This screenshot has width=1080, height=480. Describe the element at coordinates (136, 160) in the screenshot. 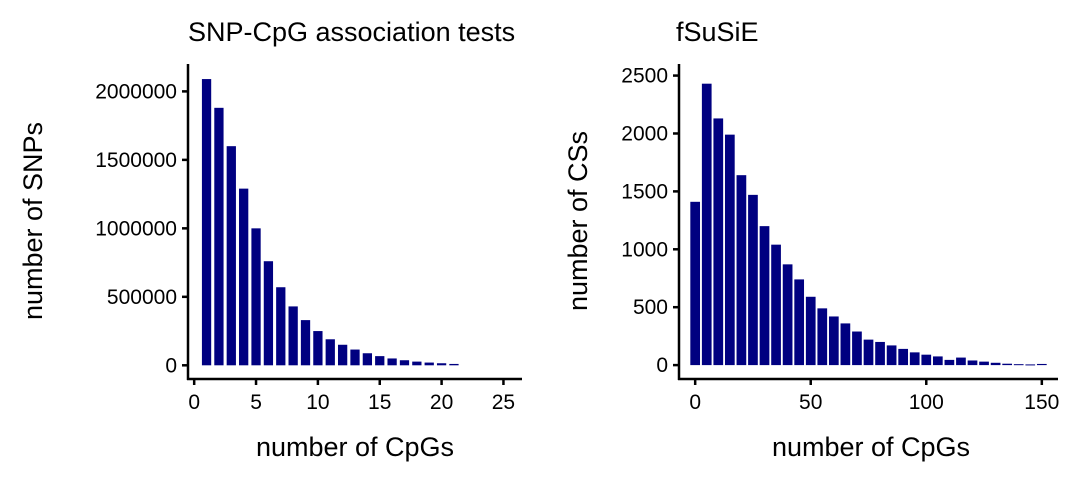

I see `y-tick-label: 1500000` at that location.